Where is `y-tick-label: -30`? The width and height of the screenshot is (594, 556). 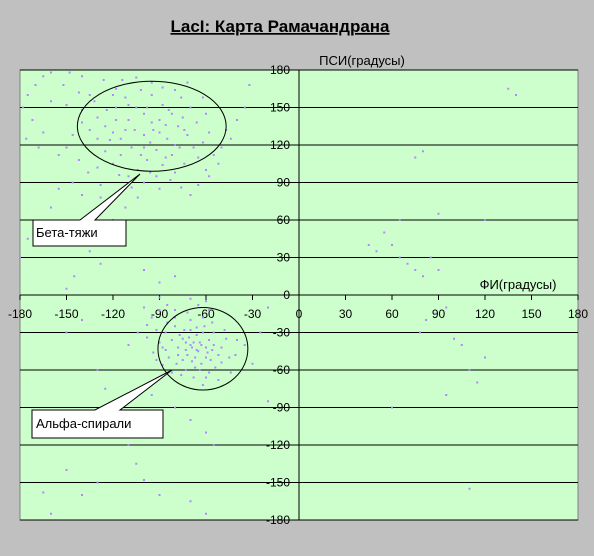 y-tick-label: -30 is located at coordinates (282, 333).